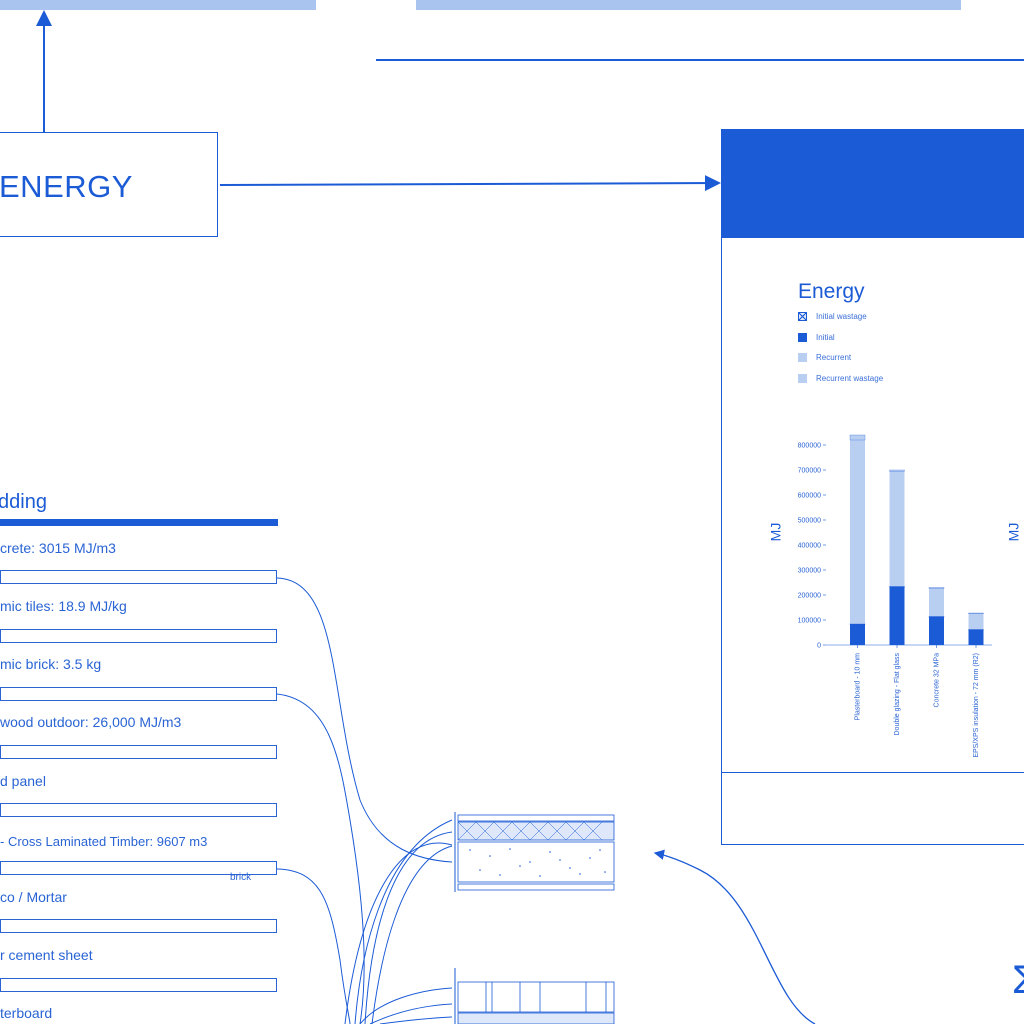  Describe the element at coordinates (26, 1013) in the screenshot. I see `material-label: terboard` at that location.